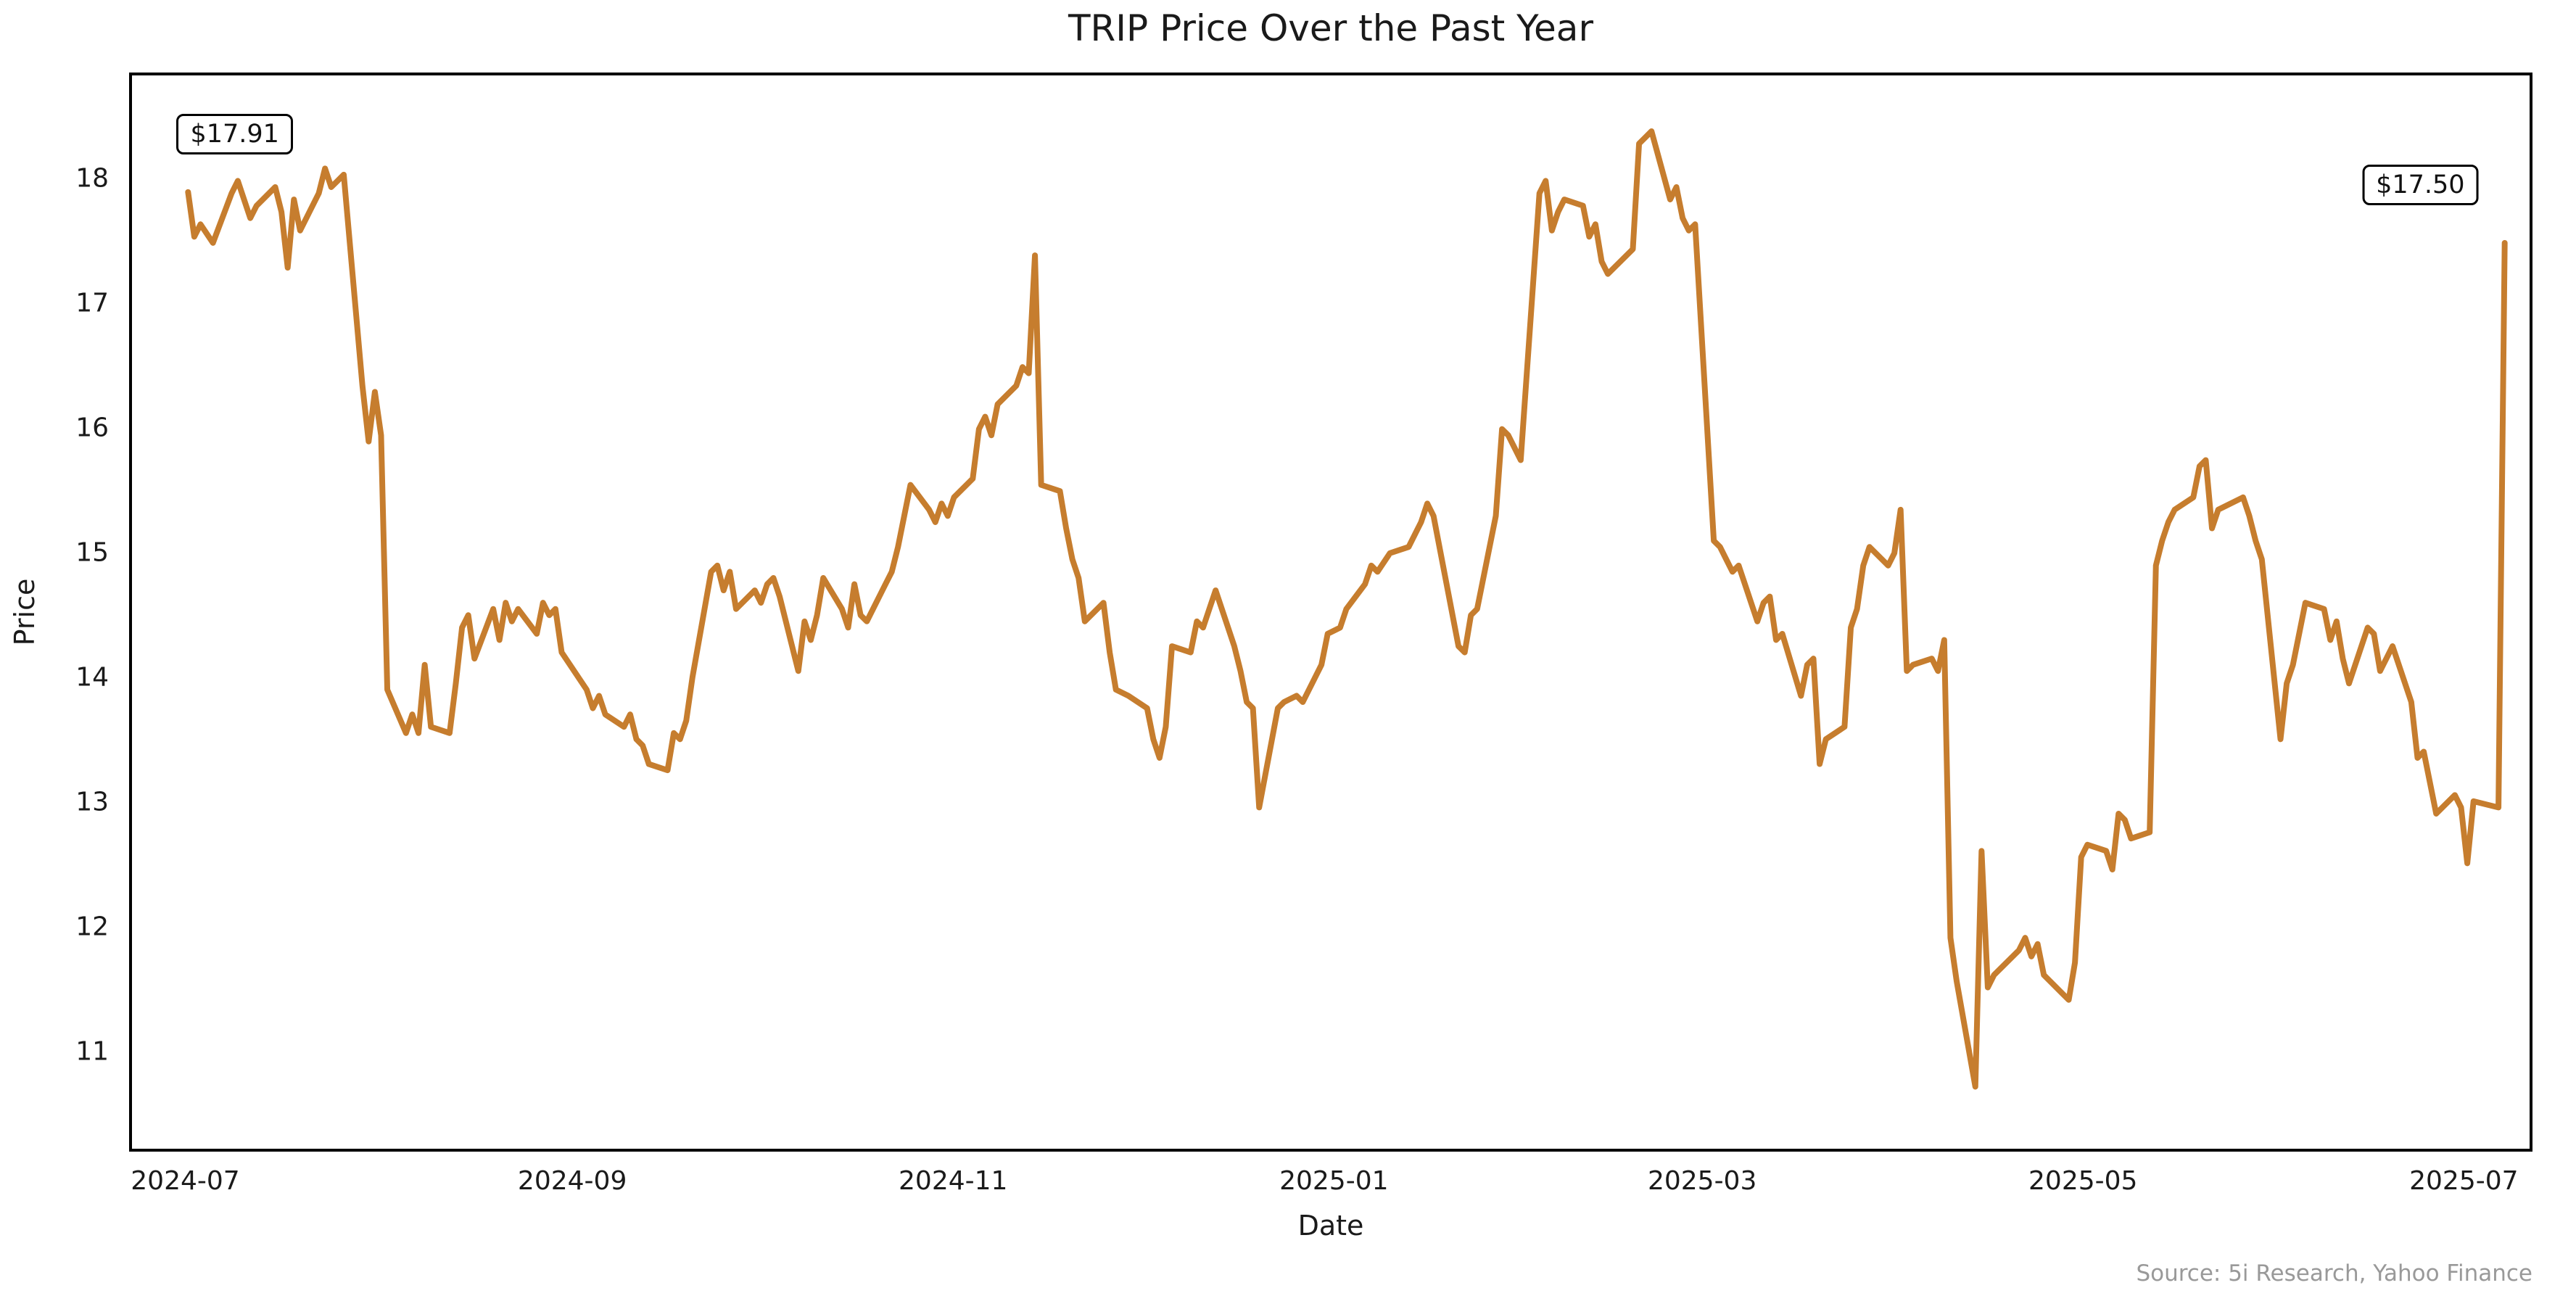 This screenshot has width=2576, height=1309. Describe the element at coordinates (92, 802) in the screenshot. I see `y-tick-label: 13` at that location.